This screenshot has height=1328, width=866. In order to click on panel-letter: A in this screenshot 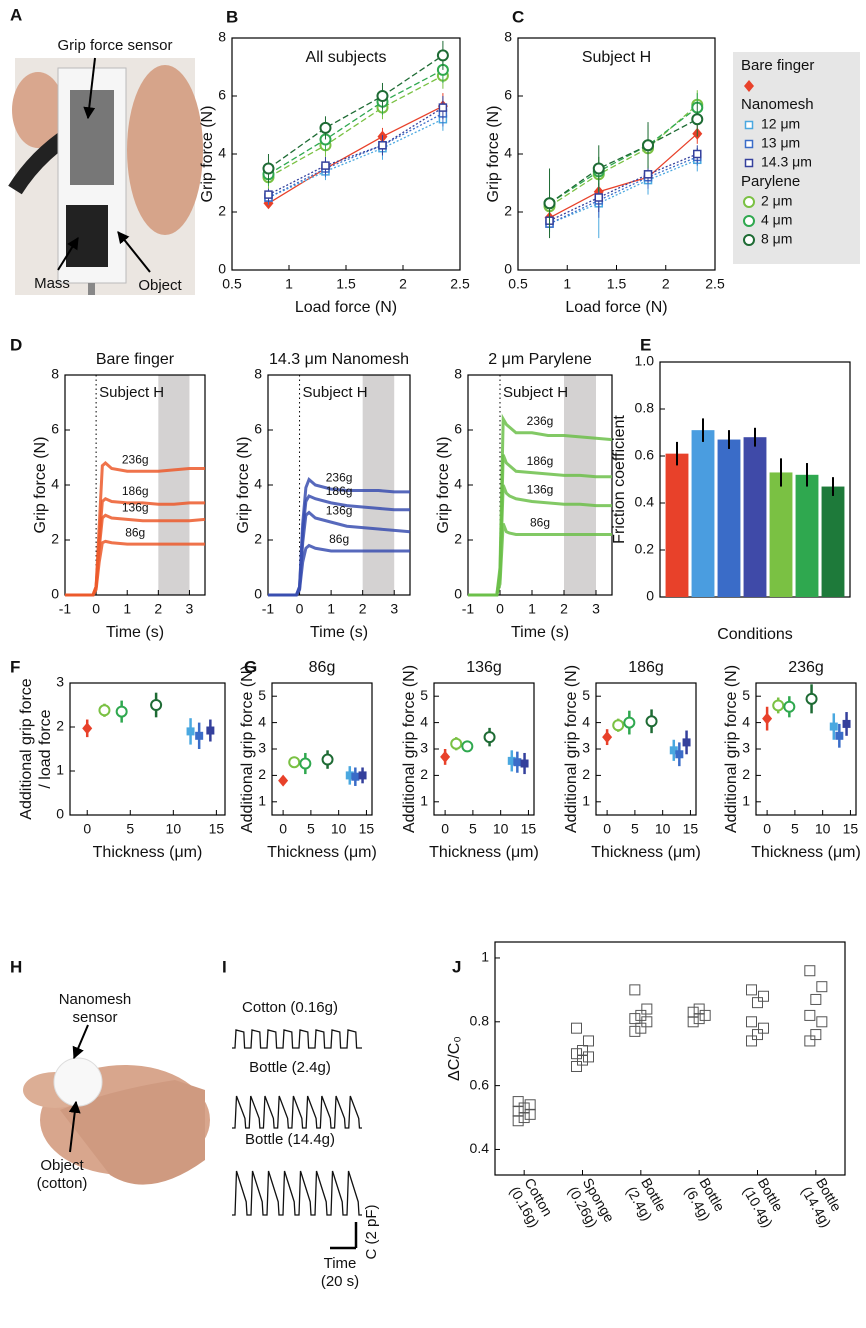, I will do `click(16, 14)`.